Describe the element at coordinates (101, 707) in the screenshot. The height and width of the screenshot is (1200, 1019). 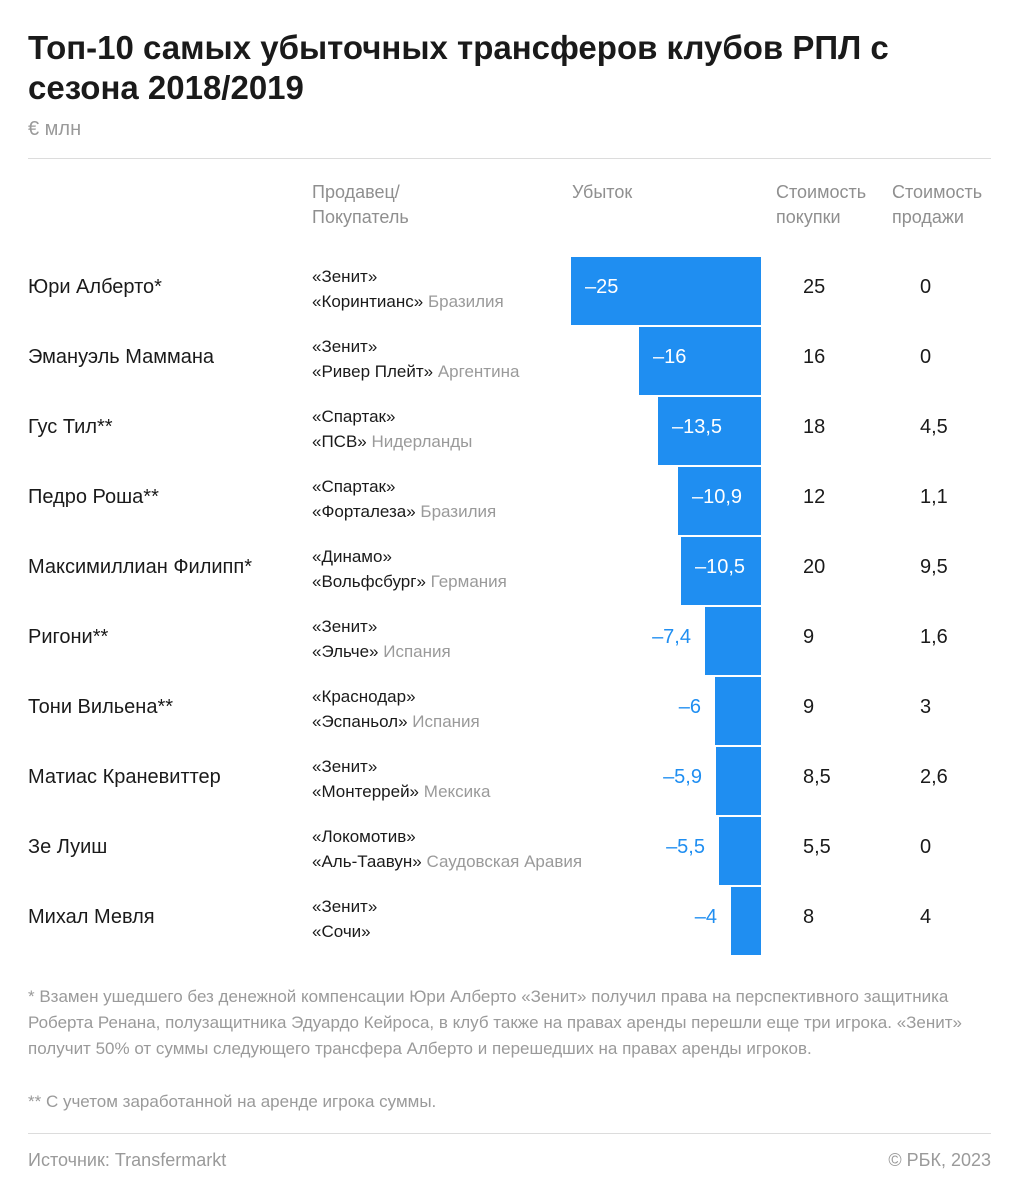
I see `player-name: Тони Вильена**` at that location.